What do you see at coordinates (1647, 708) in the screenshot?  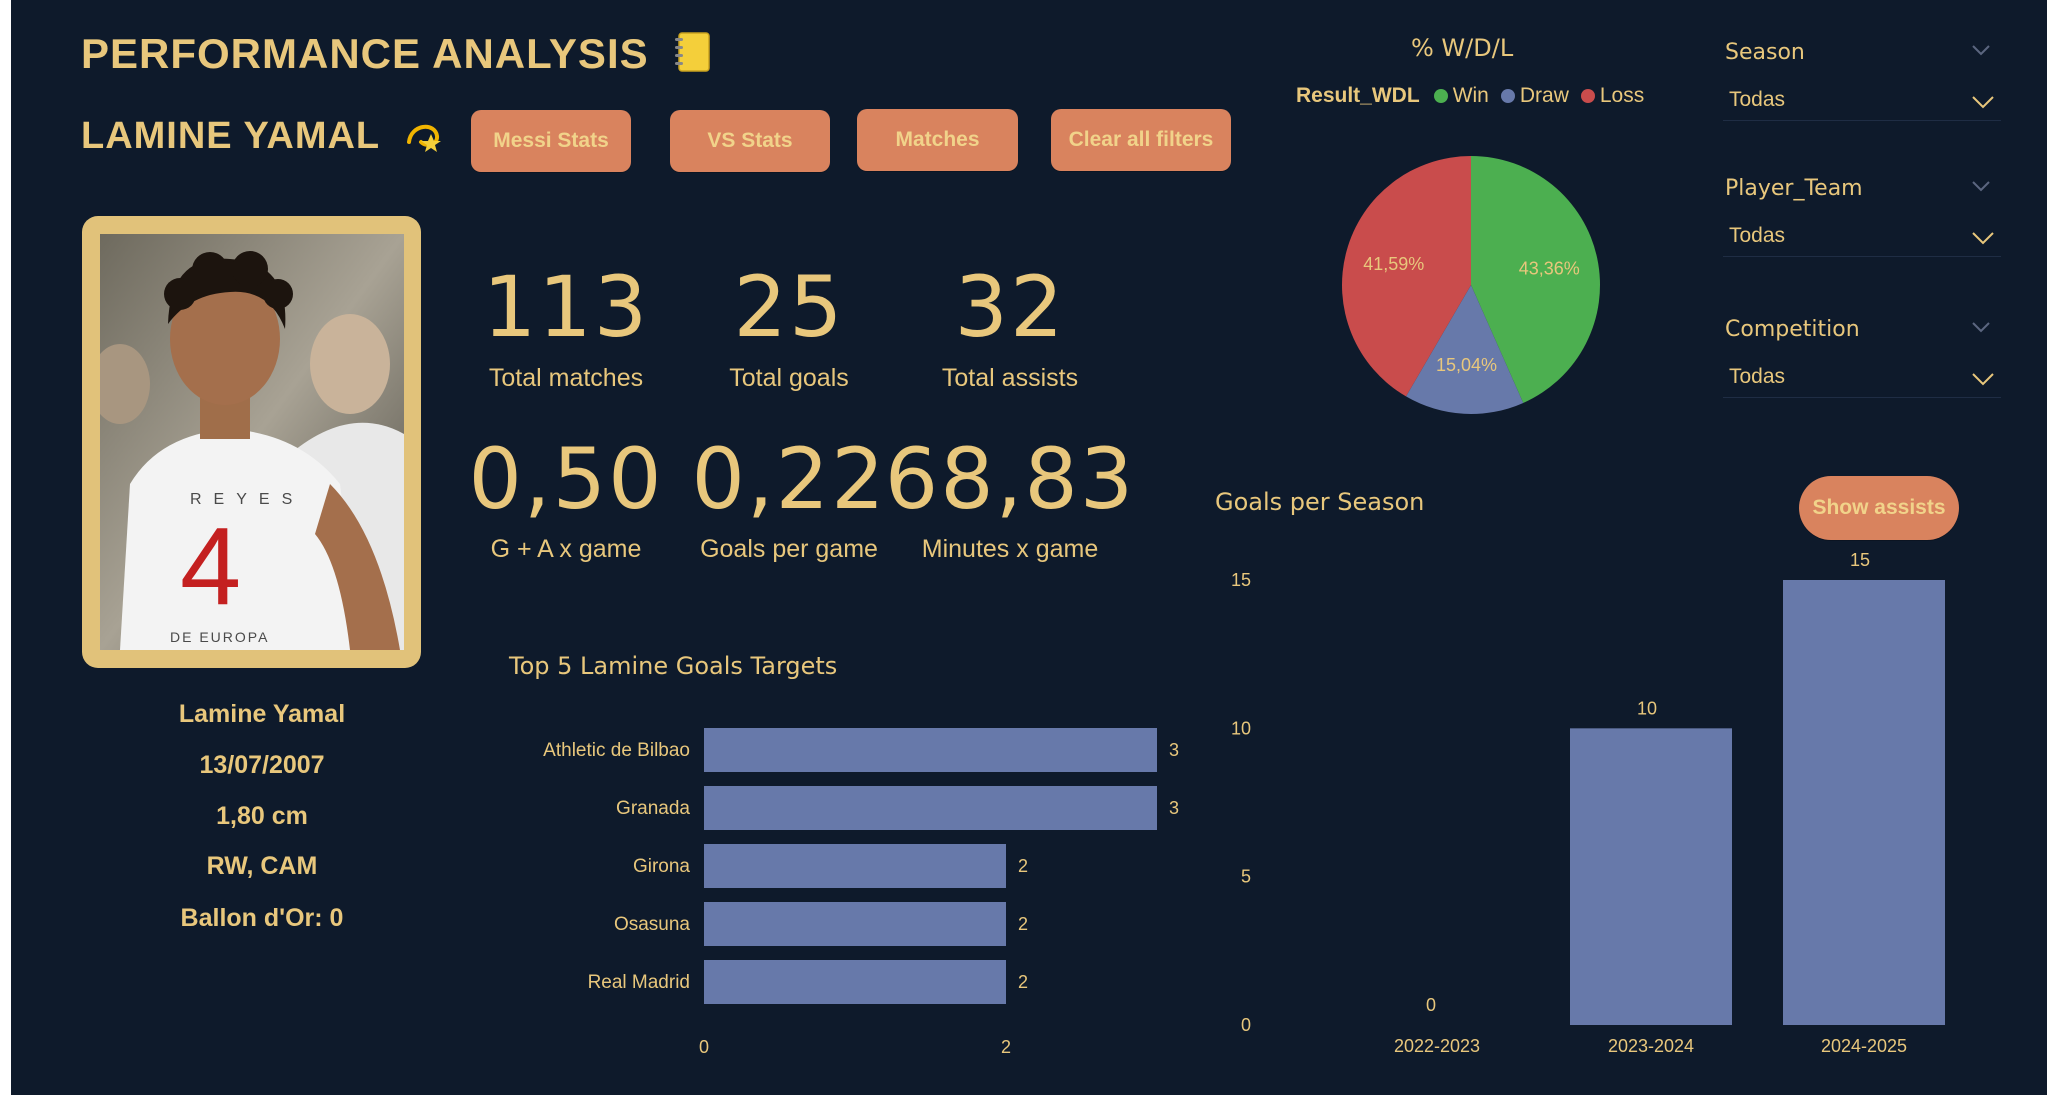 I see `bar-value-label: 10` at bounding box center [1647, 708].